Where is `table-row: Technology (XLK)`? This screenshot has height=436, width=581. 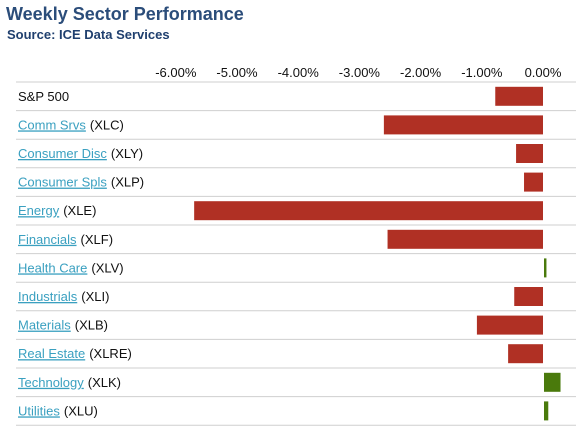
table-row: Technology (XLK) is located at coordinates (296, 385).